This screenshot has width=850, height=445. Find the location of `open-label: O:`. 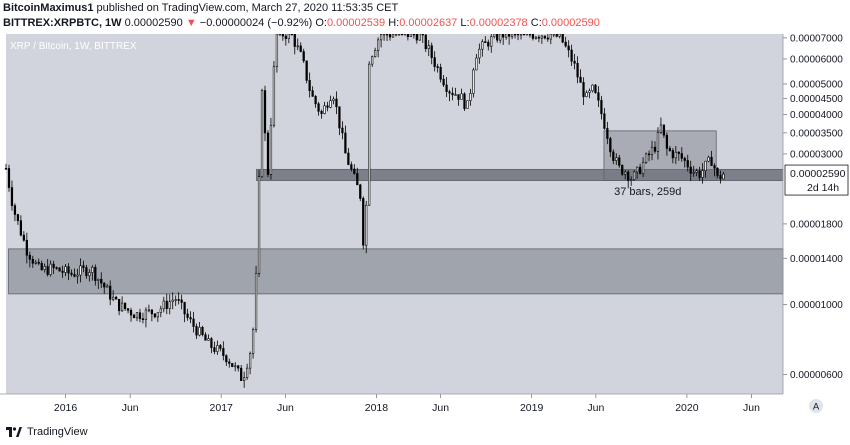

open-label: O: is located at coordinates (321, 23).